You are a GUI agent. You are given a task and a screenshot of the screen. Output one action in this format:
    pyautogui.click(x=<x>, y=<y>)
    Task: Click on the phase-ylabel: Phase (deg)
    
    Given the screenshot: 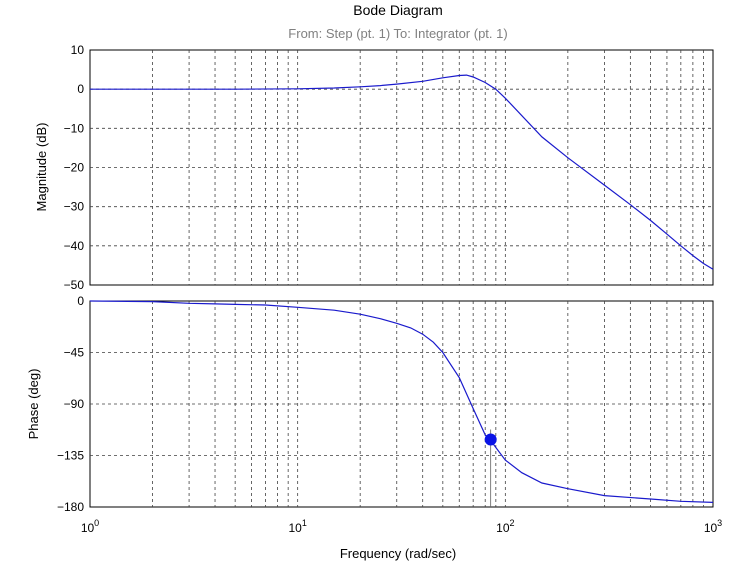 What is the action you would take?
    pyautogui.click(x=33, y=404)
    